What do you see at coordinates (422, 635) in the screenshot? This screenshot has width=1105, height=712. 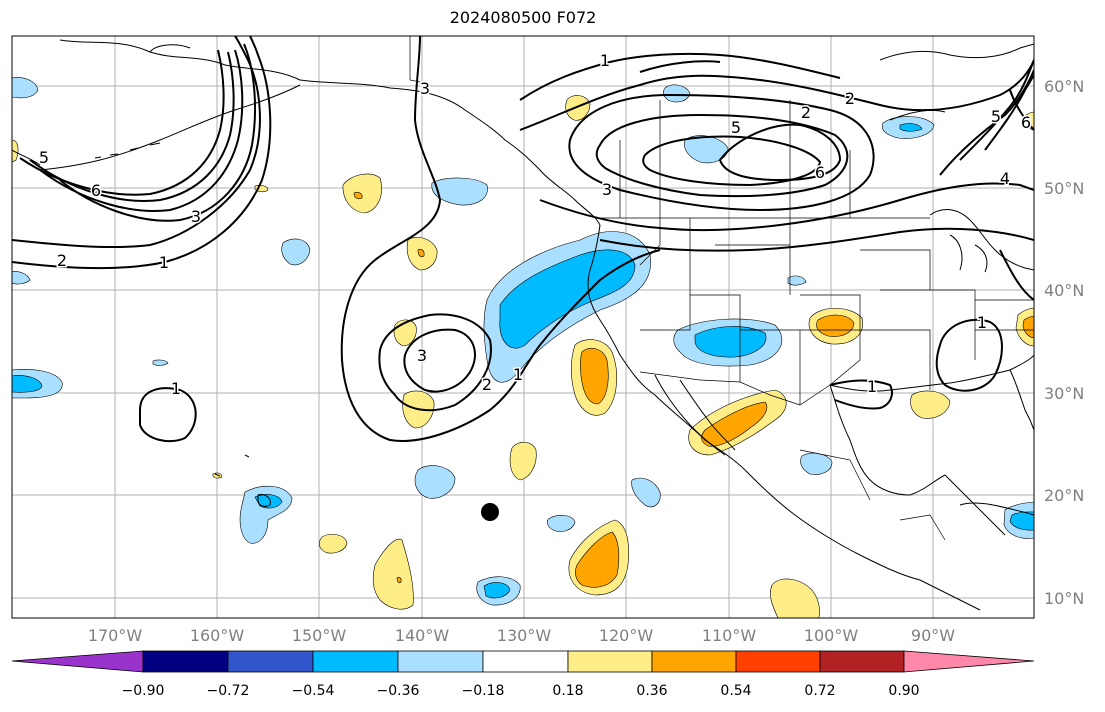 I see `lon-label: 140°W` at bounding box center [422, 635].